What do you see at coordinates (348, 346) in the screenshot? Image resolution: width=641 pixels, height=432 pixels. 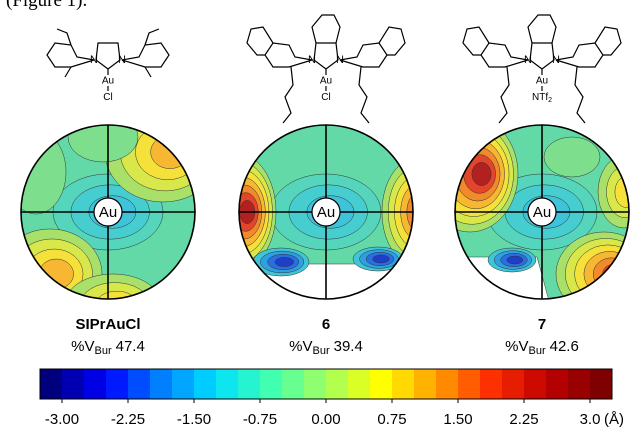 I see `vbur-value: 39.4` at bounding box center [348, 346].